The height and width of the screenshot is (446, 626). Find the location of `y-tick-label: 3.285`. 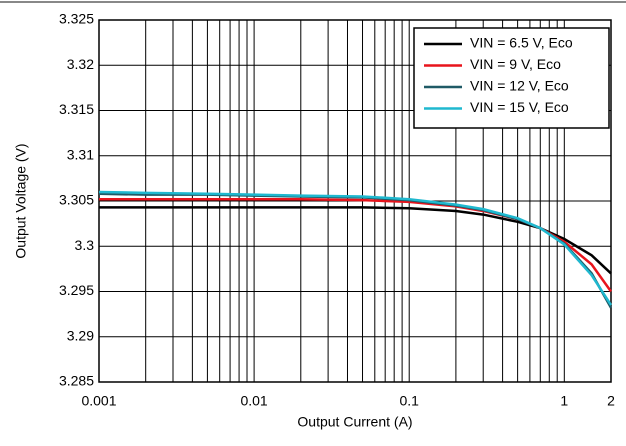

y-tick-label: 3.285 is located at coordinates (76, 381).